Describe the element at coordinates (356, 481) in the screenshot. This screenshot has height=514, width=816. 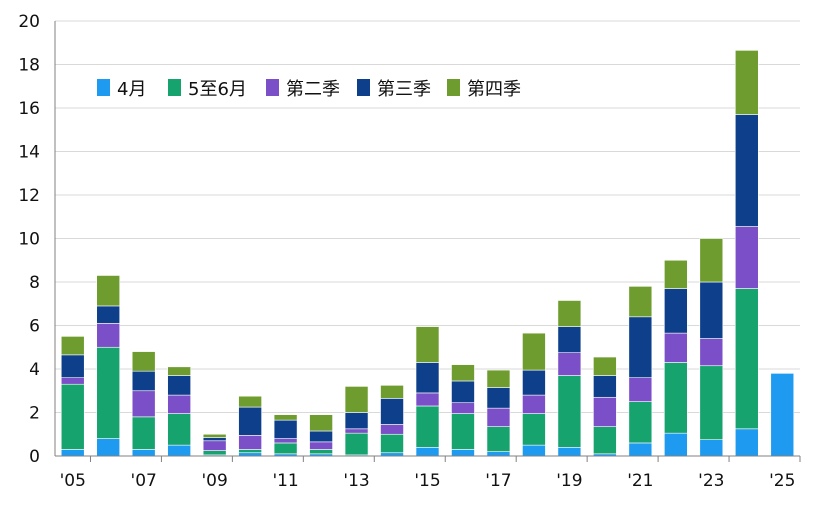
I see `x-tick-label: '13` at that location.